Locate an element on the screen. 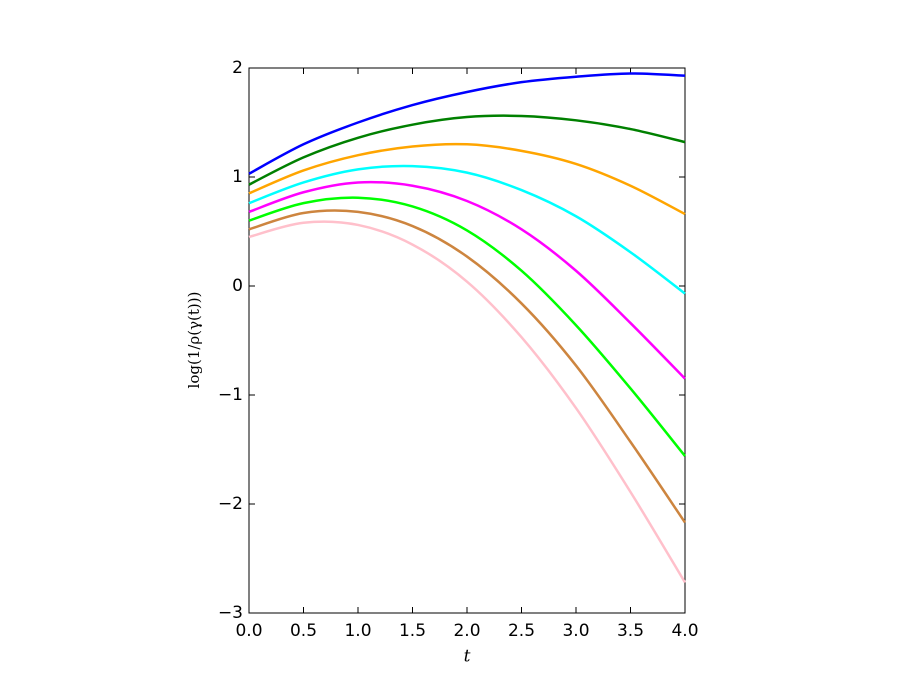 This screenshot has width=913, height=684. x-tick-label: 4.0 is located at coordinates (684, 631).